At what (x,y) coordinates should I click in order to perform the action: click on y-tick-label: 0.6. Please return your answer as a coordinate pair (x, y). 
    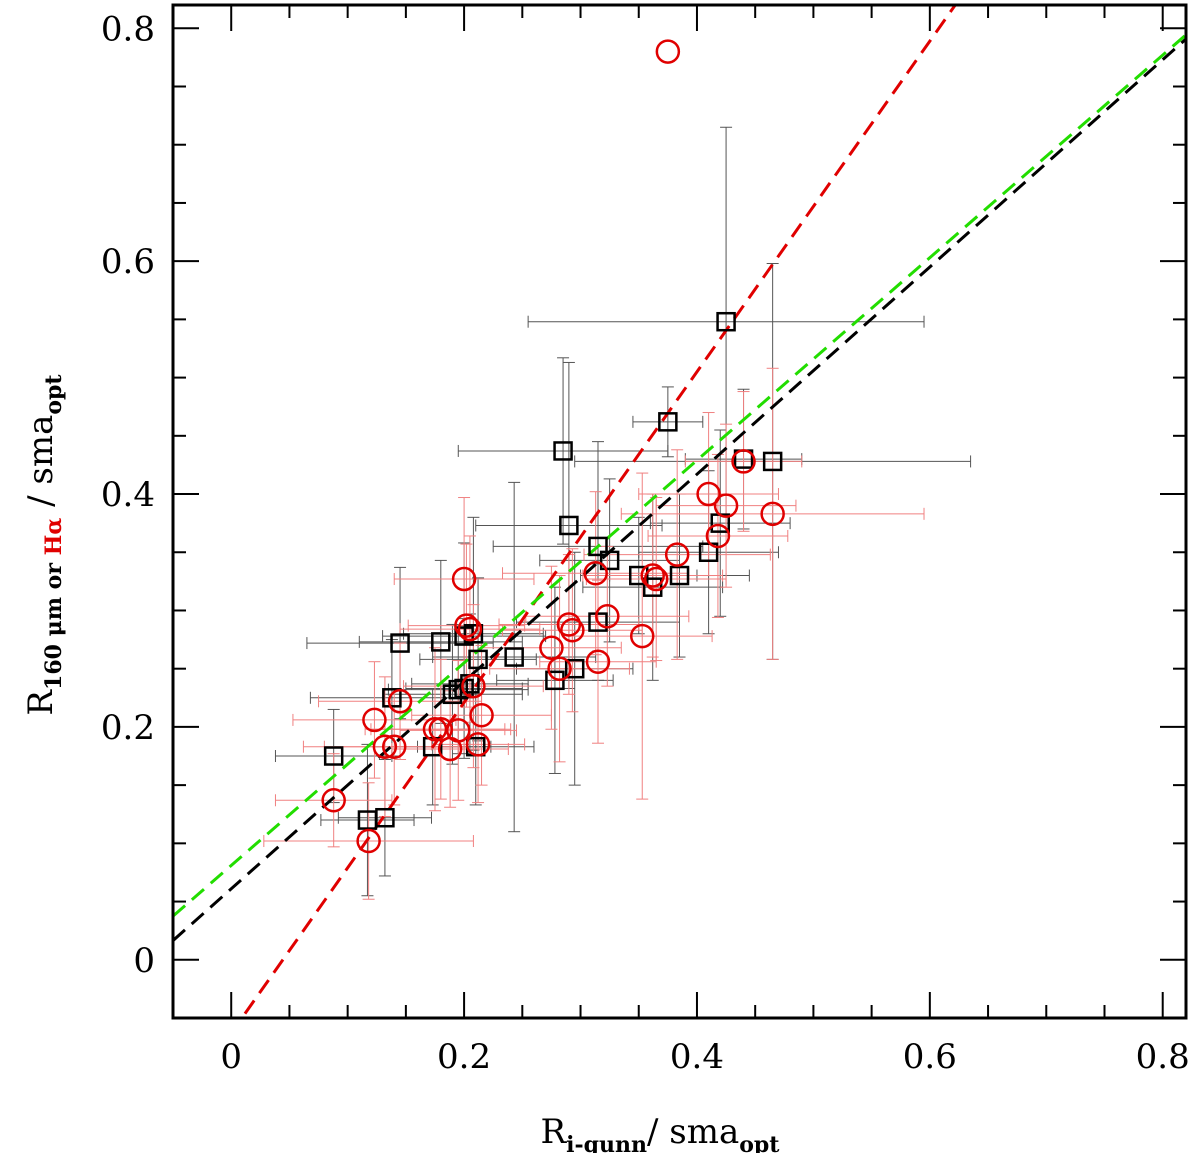
    Looking at the image, I should click on (128, 262).